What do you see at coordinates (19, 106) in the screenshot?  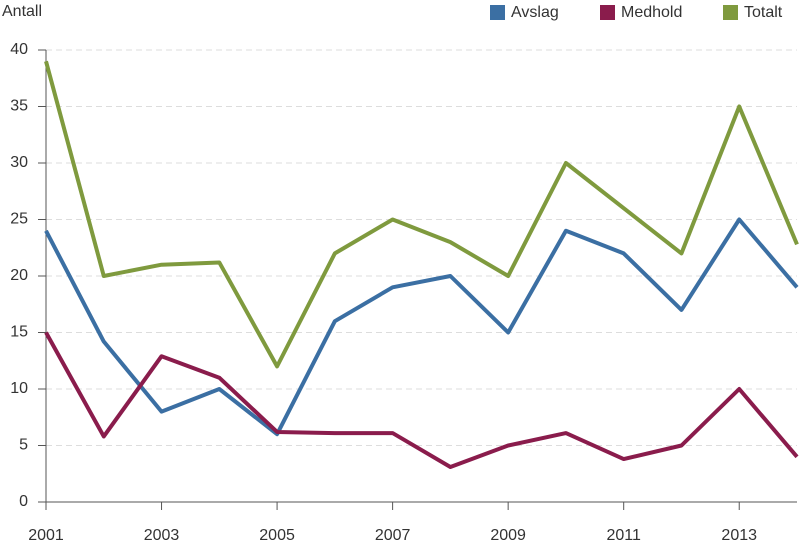 I see `y-tick-label: 35` at bounding box center [19, 106].